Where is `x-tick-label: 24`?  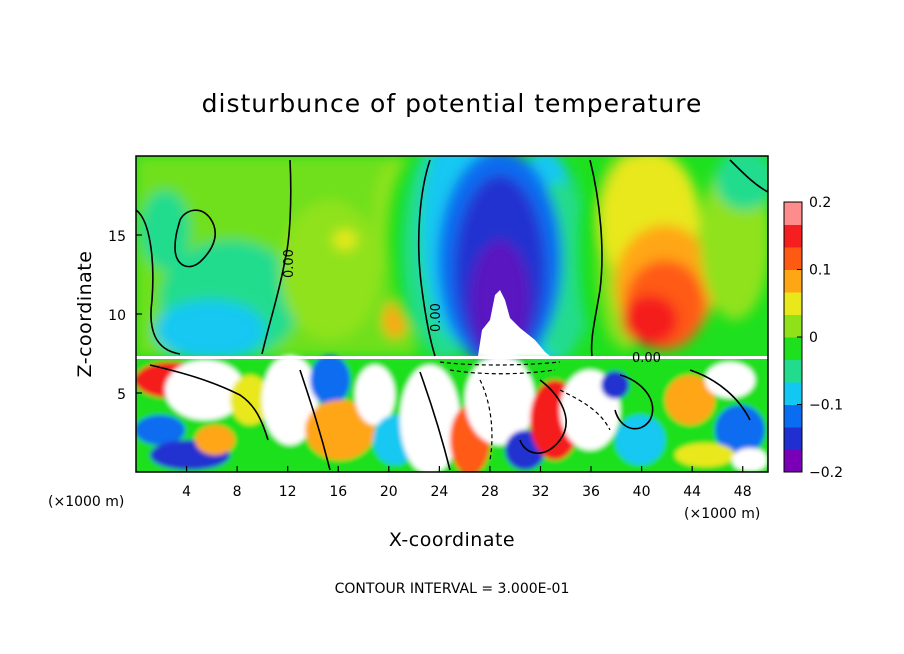 x-tick-label: 24 is located at coordinates (439, 492).